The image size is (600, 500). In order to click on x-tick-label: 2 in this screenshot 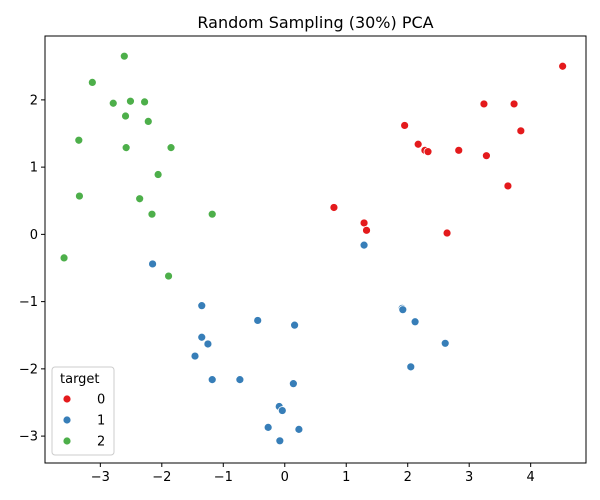, I will do `click(408, 477)`.